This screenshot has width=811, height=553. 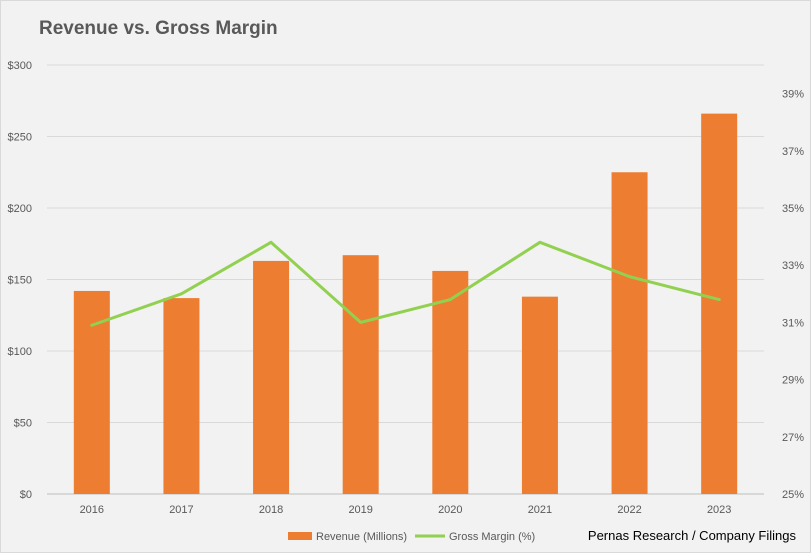 What do you see at coordinates (20, 66) in the screenshot?
I see `y-left-tick-label: $300` at bounding box center [20, 66].